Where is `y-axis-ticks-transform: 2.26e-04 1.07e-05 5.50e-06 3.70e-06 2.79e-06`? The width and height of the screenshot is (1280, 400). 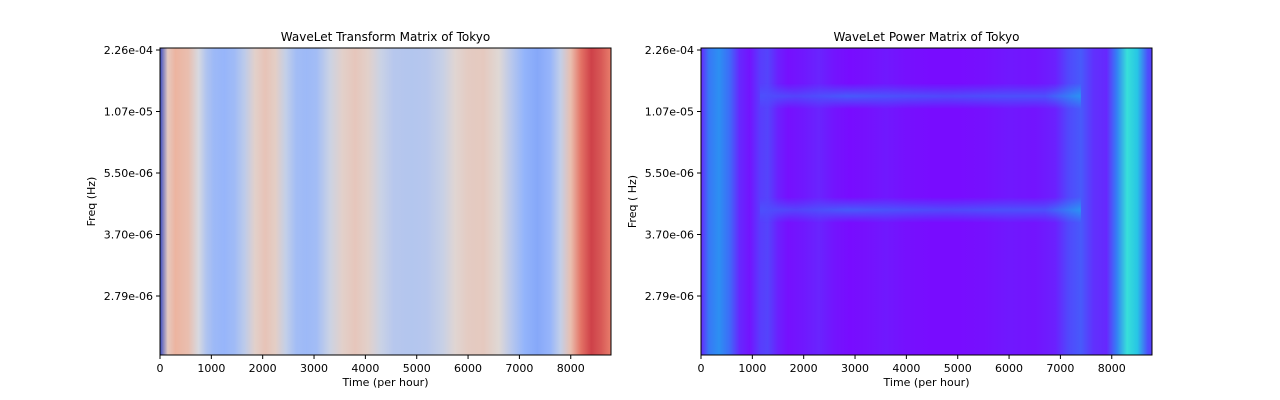 y-axis-ticks-transform: 2.26e-04 1.07e-05 5.50e-06 3.70e-06 2.79e-06 is located at coordinates (132, 173).